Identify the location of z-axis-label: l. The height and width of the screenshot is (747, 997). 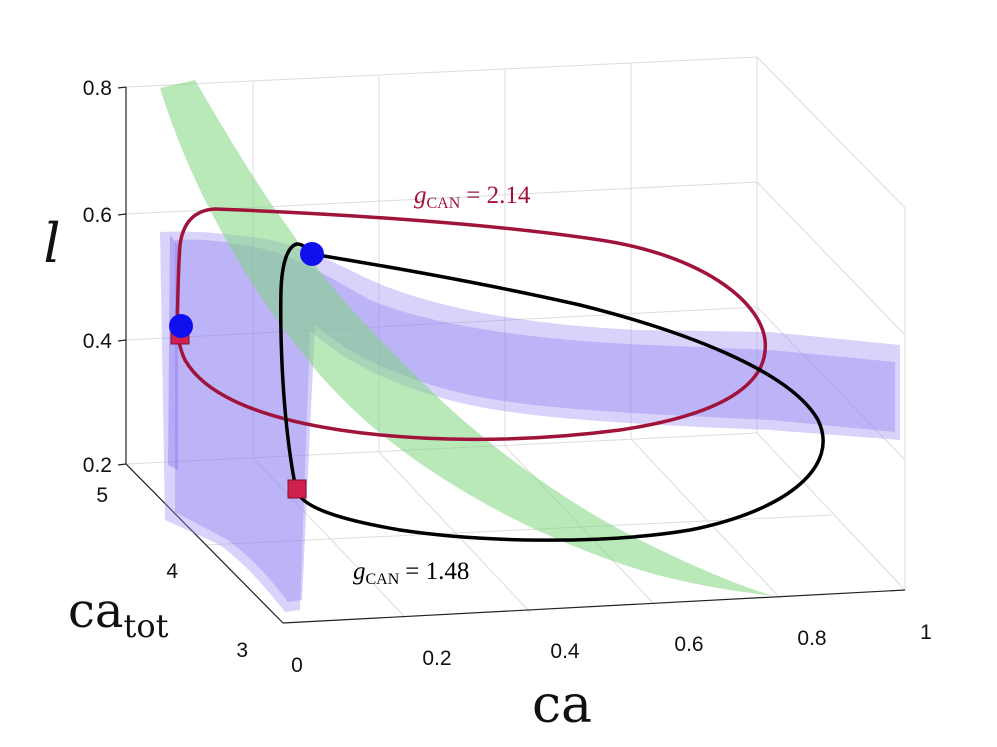
(51, 243).